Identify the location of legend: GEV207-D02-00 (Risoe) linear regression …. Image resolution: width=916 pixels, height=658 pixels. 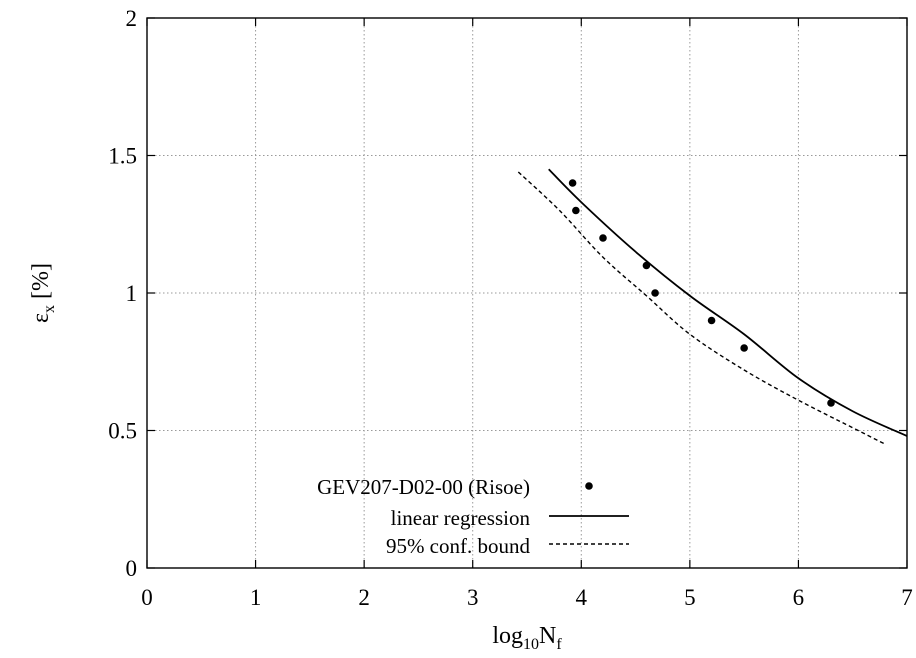
(473, 516).